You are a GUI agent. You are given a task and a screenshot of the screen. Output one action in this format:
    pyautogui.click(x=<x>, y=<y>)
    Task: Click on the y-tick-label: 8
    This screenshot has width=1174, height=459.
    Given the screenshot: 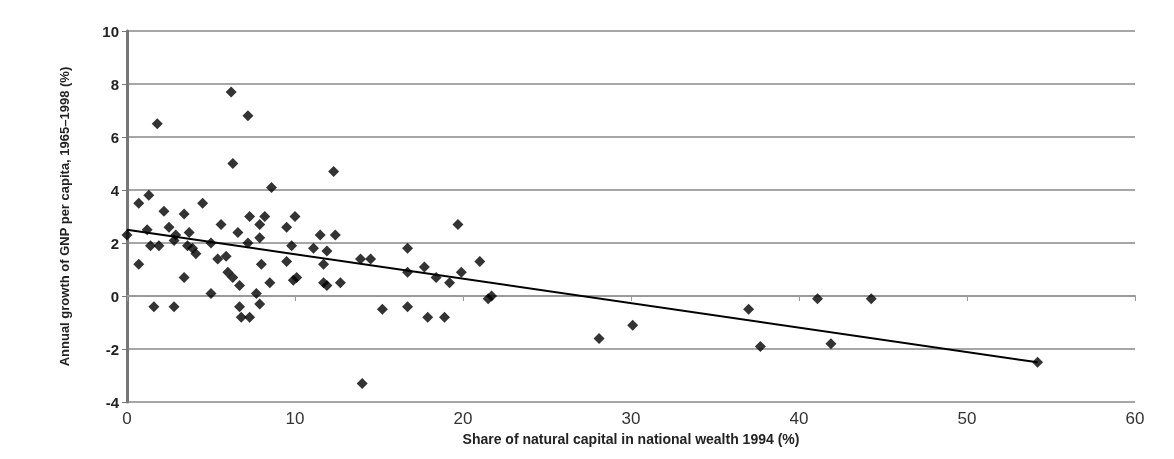 What is the action you would take?
    pyautogui.click(x=114, y=84)
    